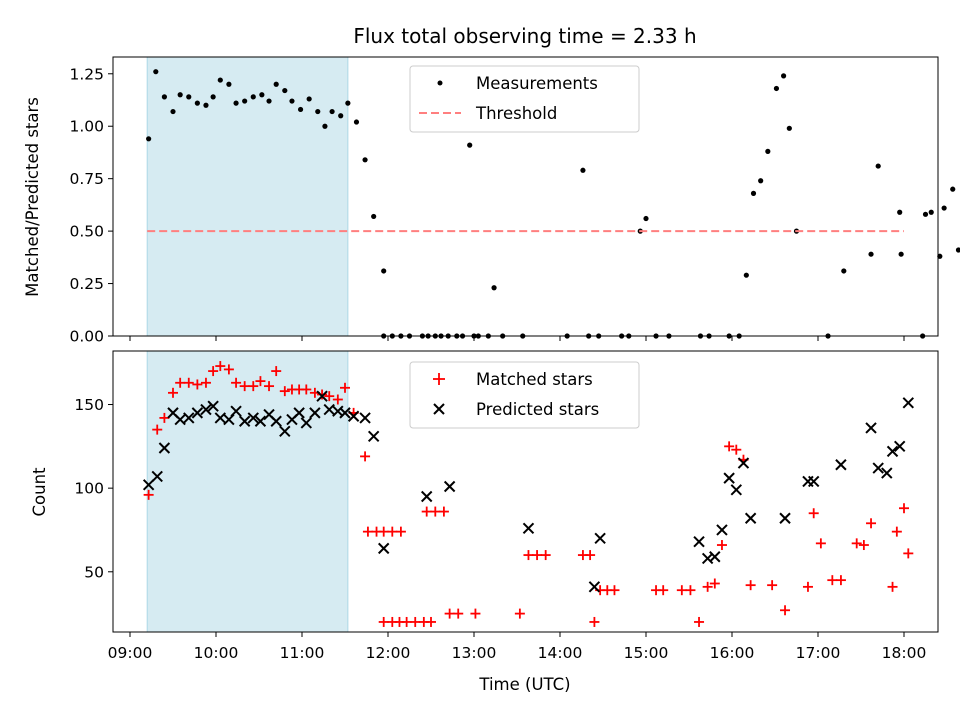  What do you see at coordinates (86, 74) in the screenshot?
I see `y-tick-label: 1.25` at bounding box center [86, 74].